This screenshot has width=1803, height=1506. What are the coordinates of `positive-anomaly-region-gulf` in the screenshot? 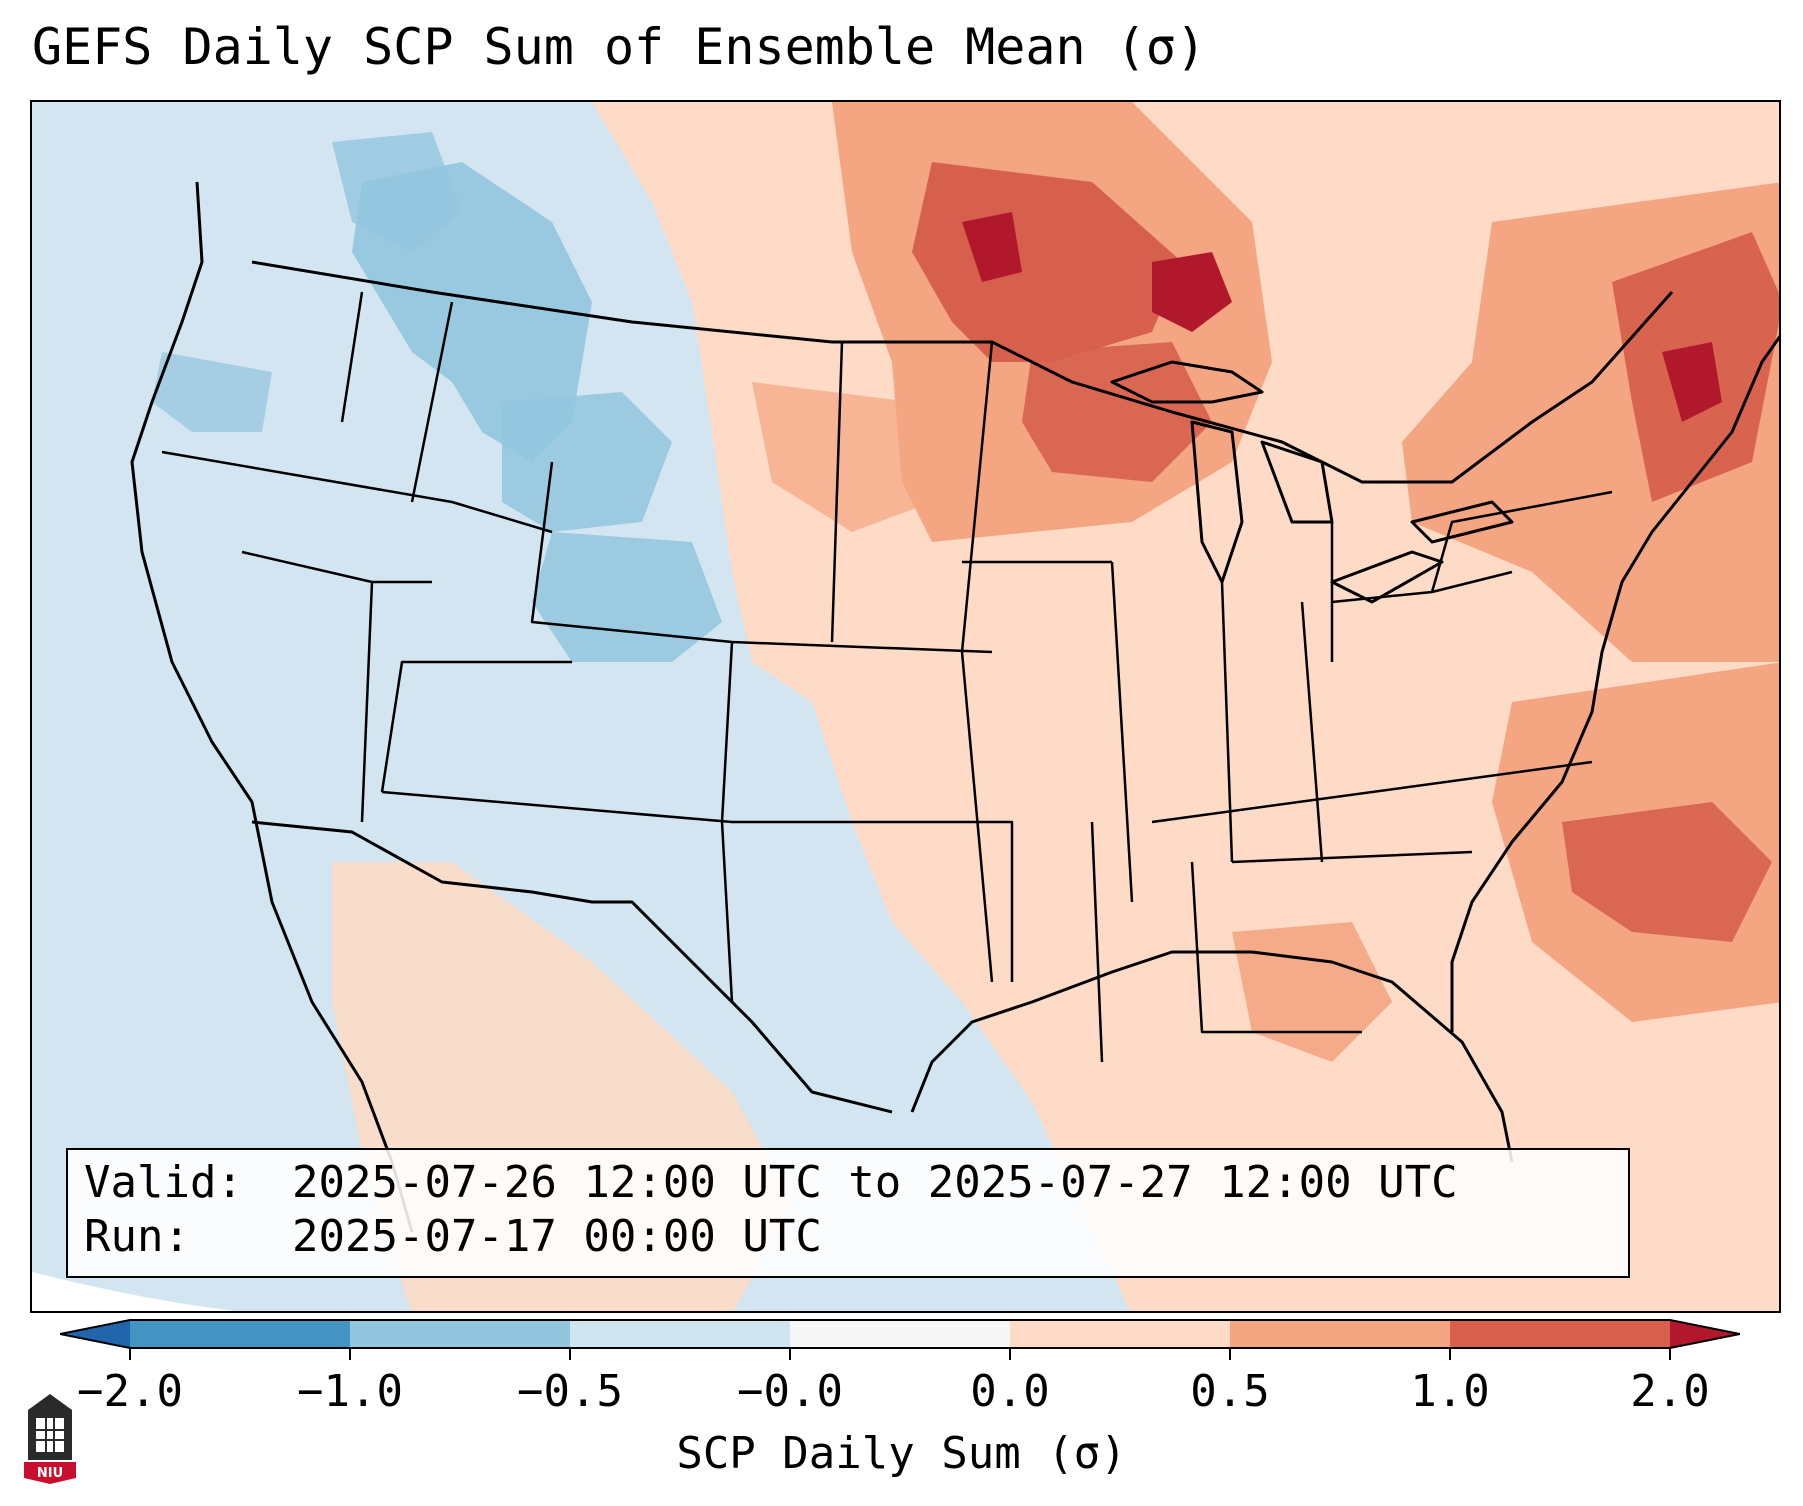 It's located at (1312, 992).